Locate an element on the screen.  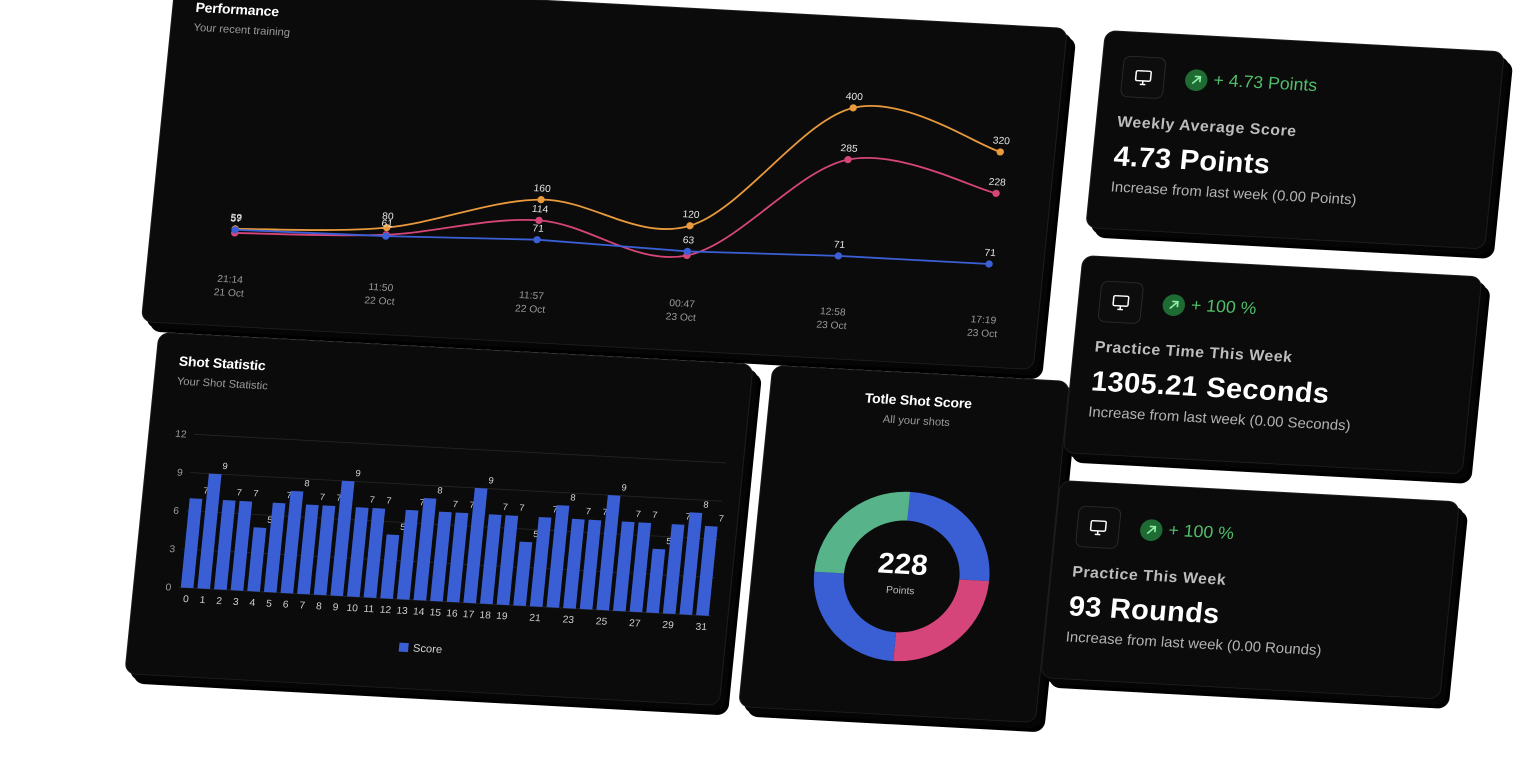
shot-x-tick-label: 18 is located at coordinates (485, 615).